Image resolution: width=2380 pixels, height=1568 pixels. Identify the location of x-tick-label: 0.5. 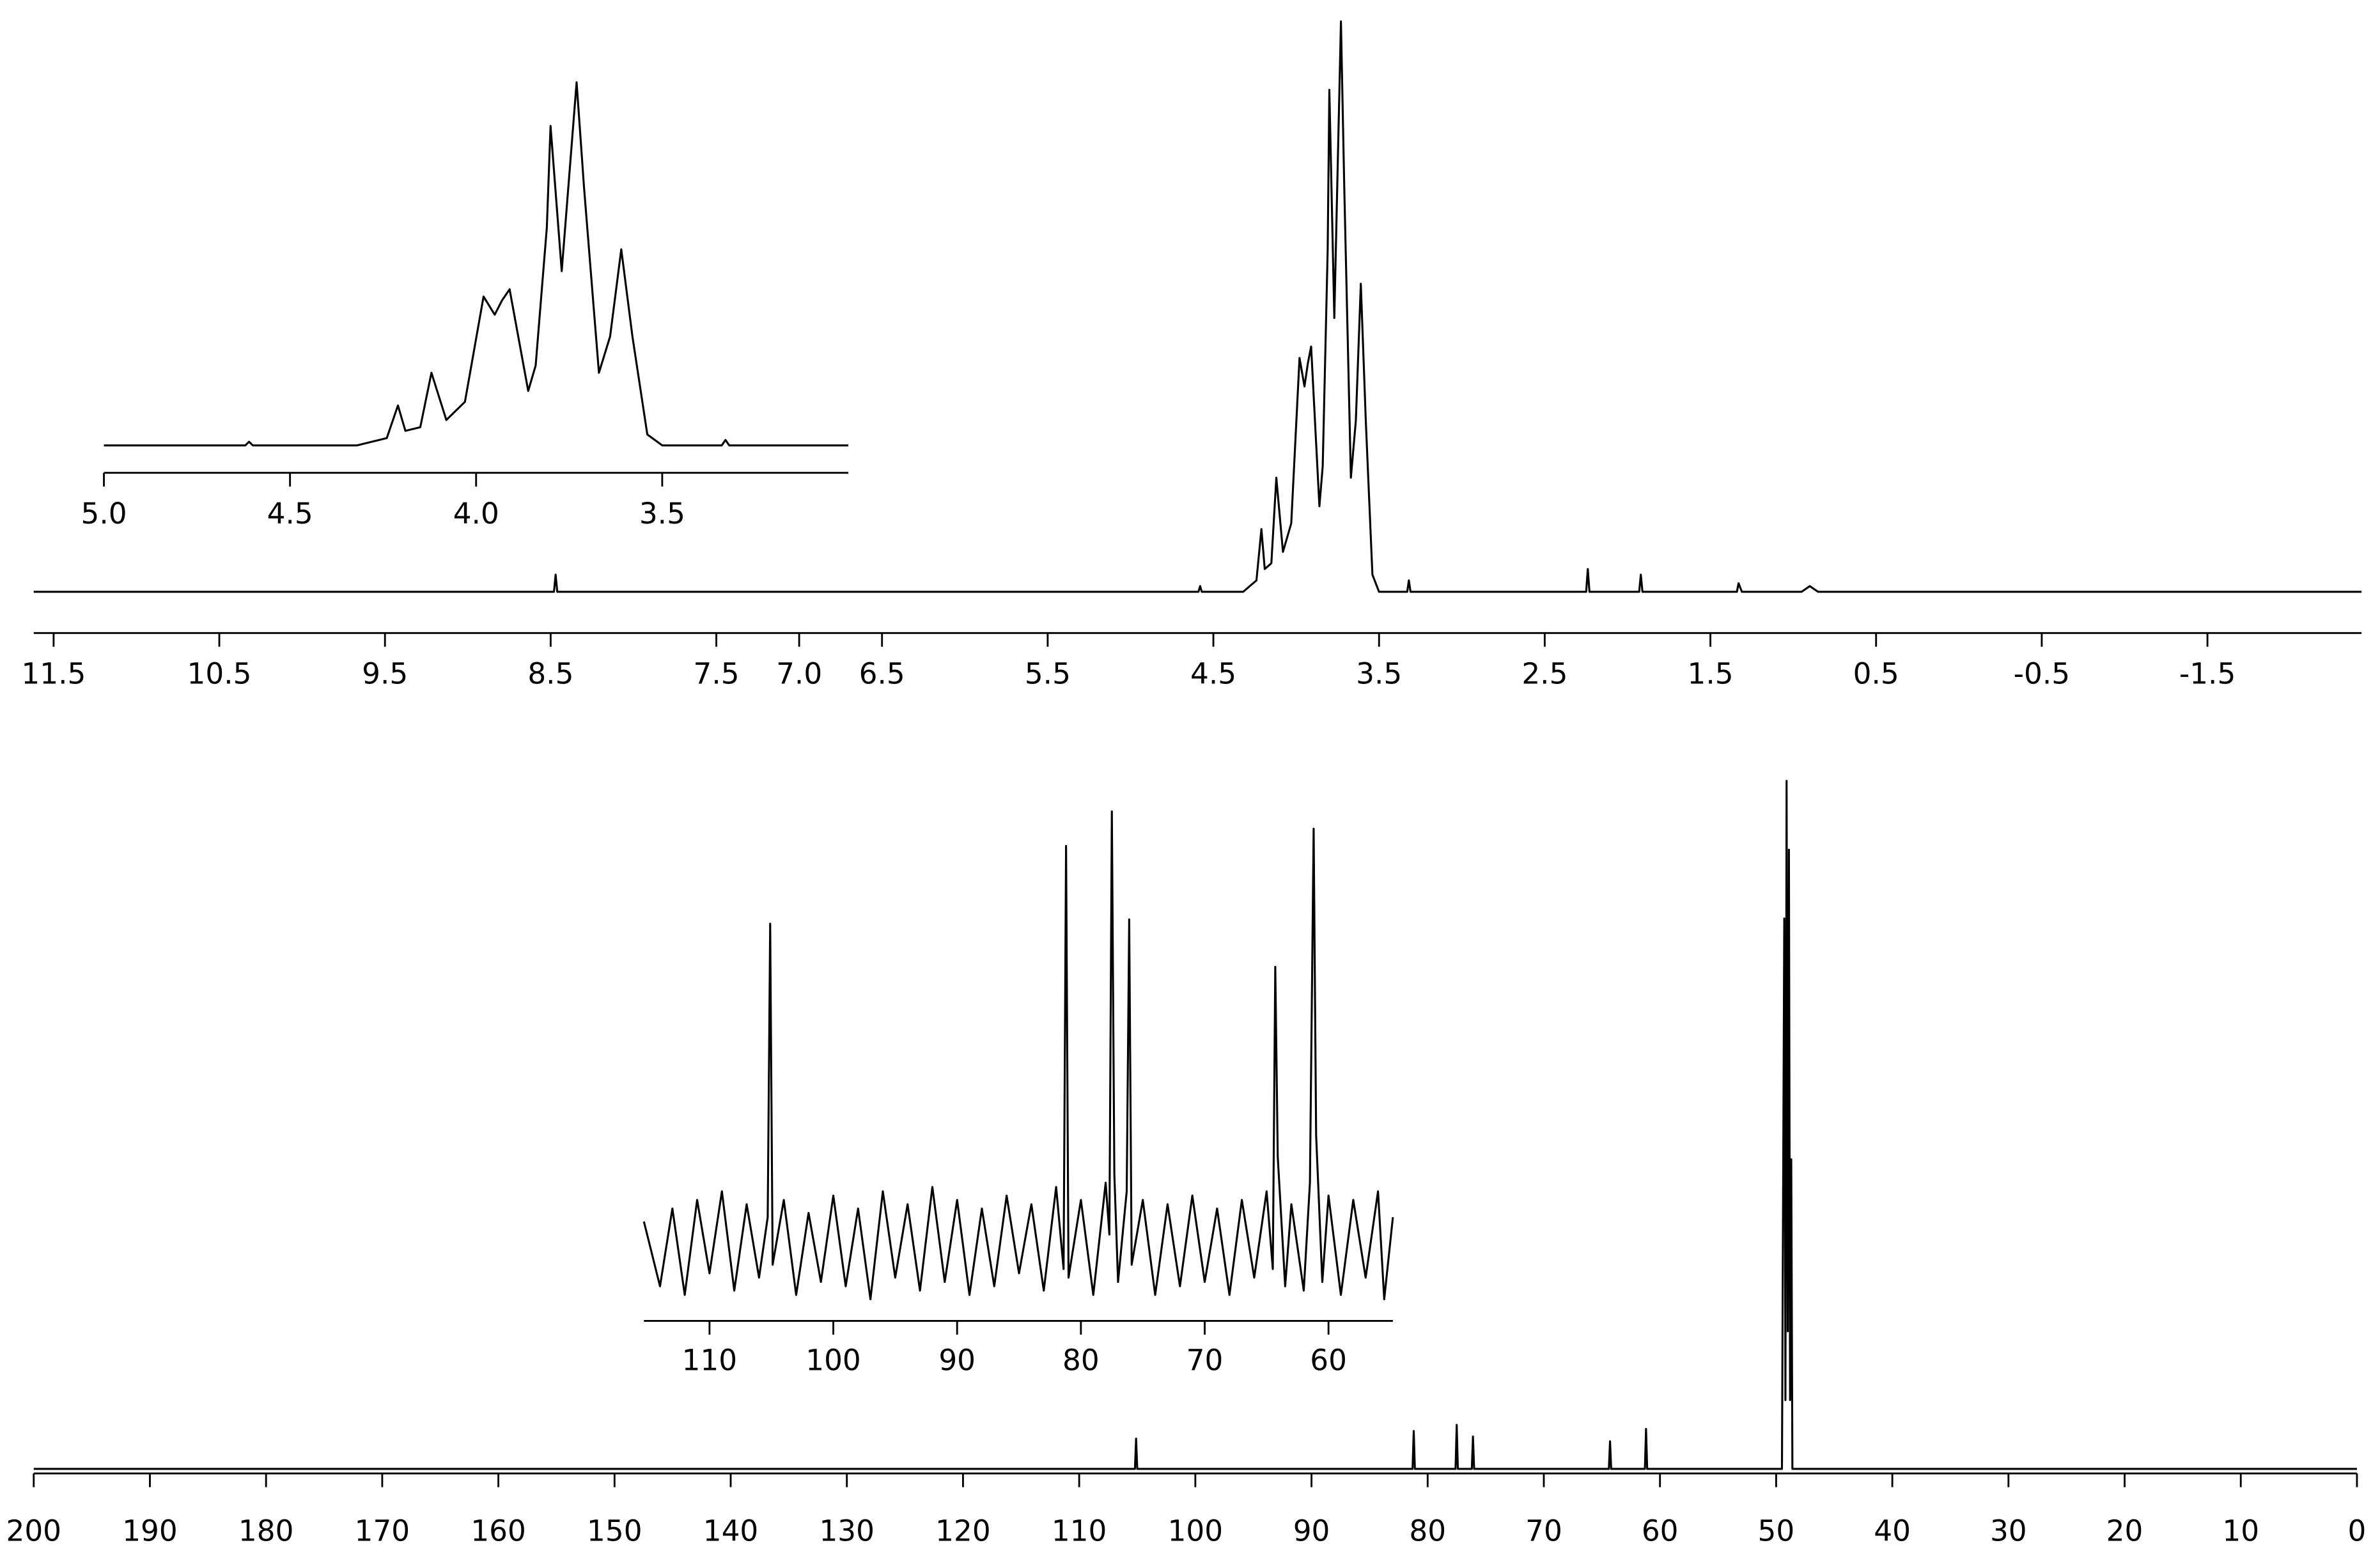
(1876, 674).